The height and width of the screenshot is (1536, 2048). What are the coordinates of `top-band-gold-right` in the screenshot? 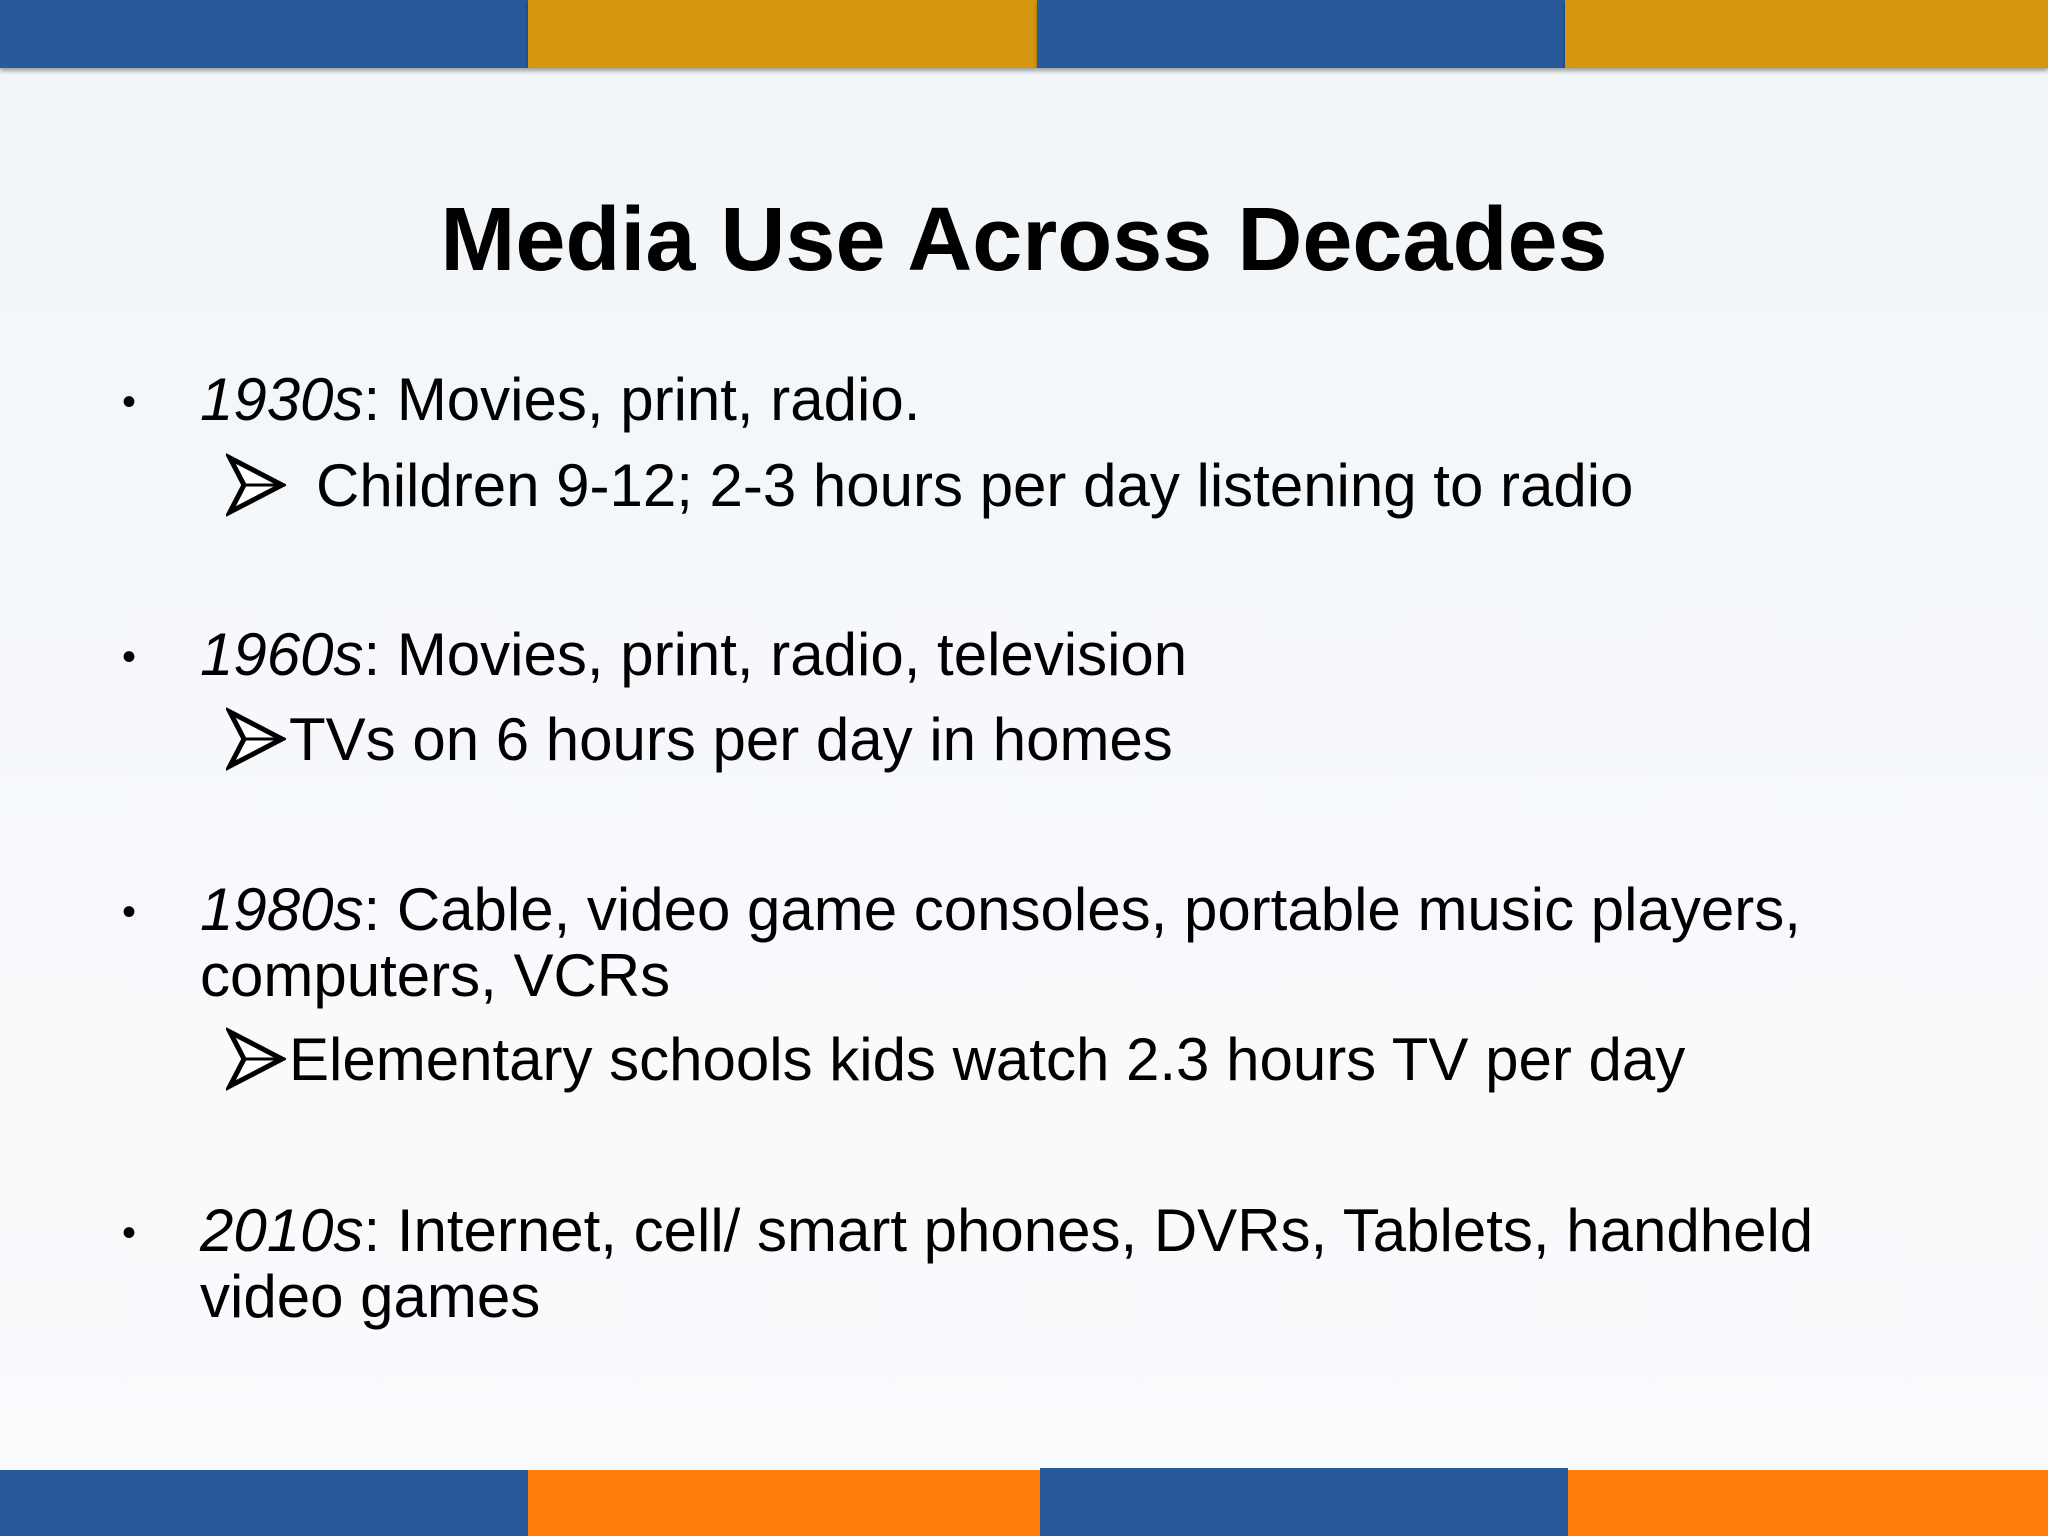 It's located at (1806, 34).